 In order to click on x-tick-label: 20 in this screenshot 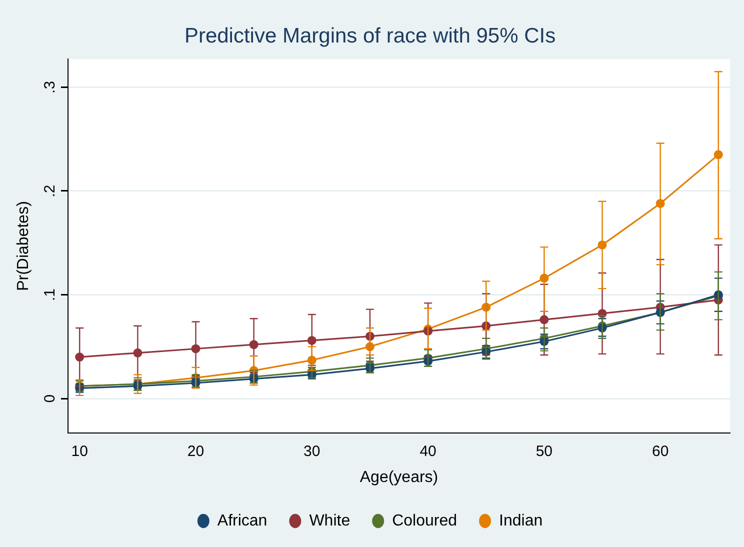, I will do `click(195, 451)`.